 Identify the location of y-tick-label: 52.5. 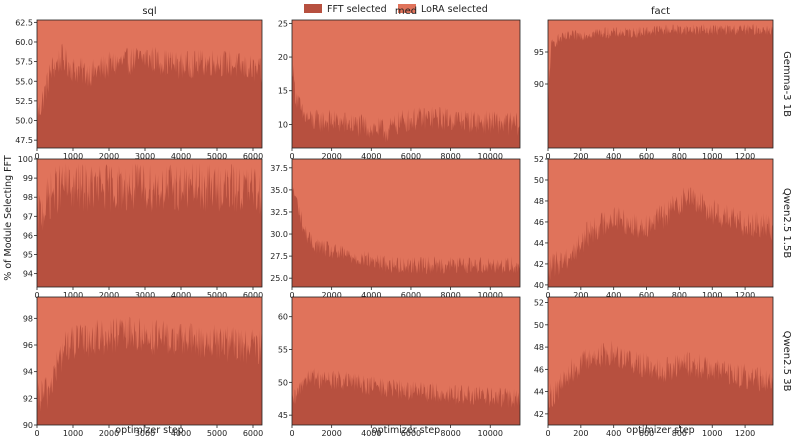
(24, 101).